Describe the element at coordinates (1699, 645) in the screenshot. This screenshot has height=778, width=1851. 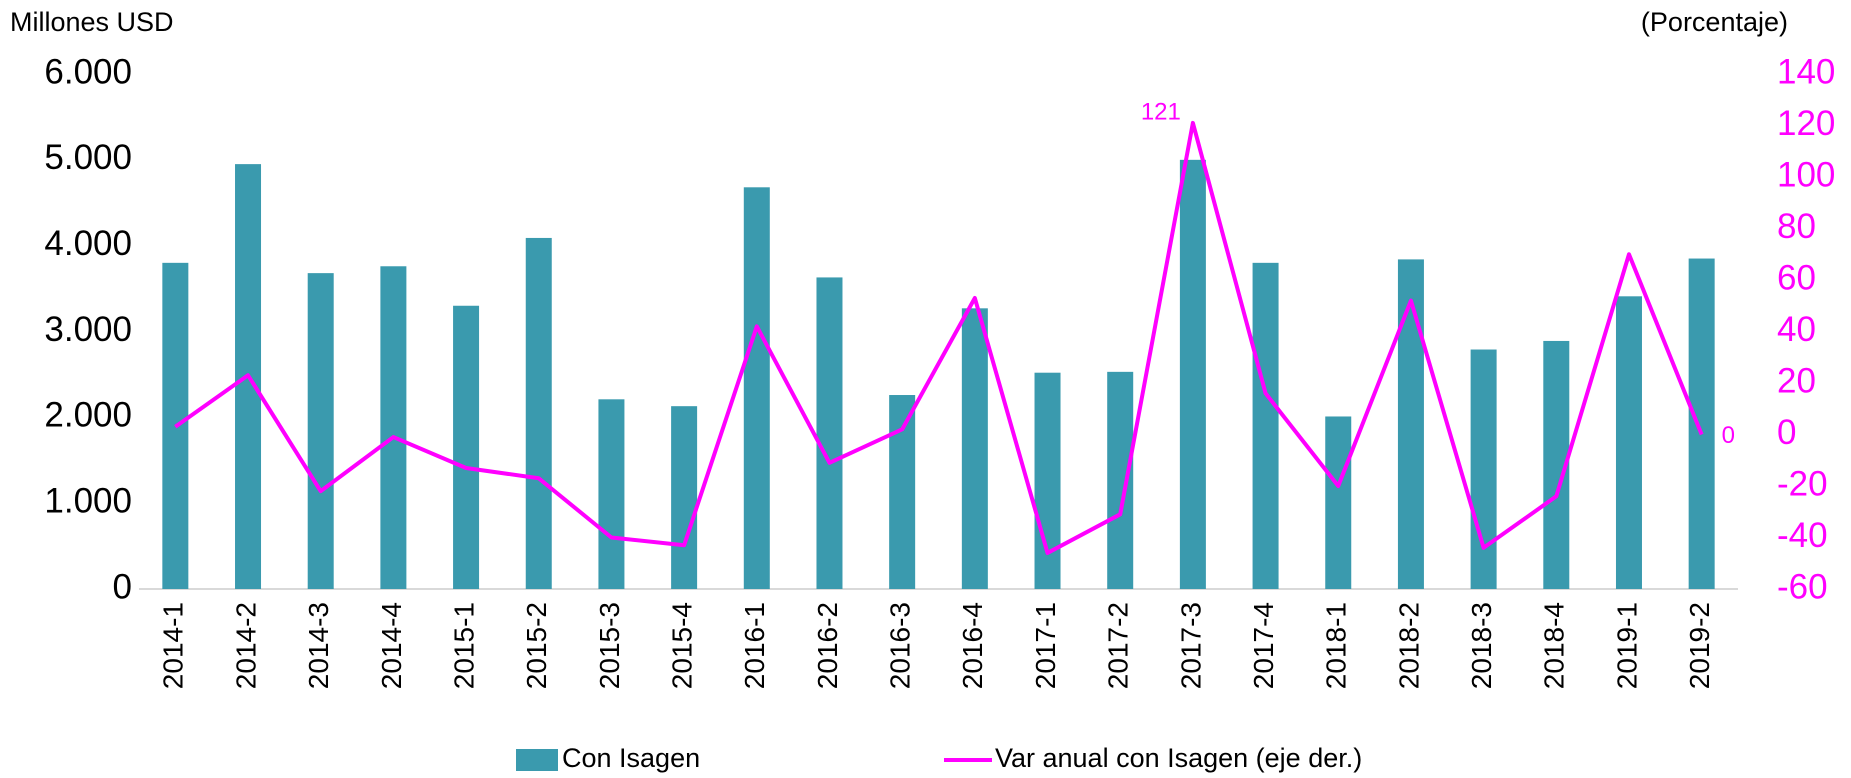
I see `x-tick-label: 2019-2` at that location.